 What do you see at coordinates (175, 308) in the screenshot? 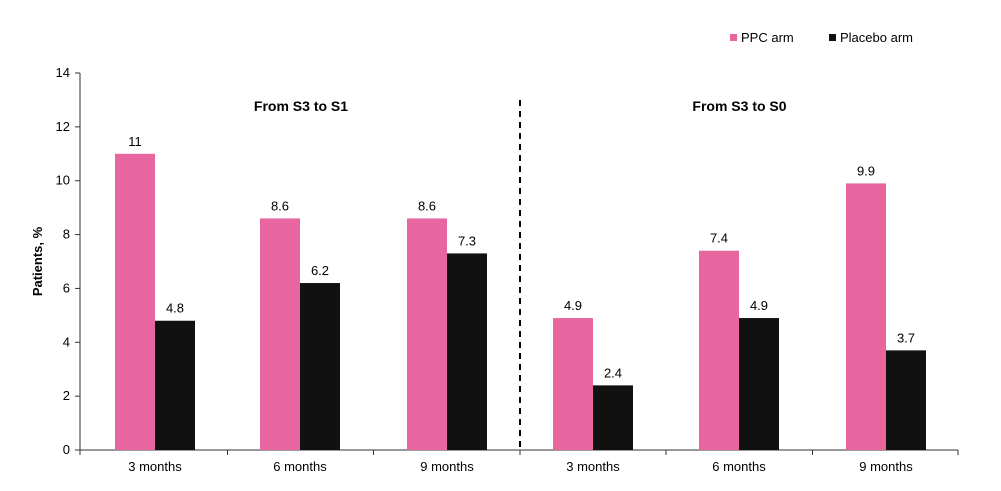
I see `data-label: 4.8` at bounding box center [175, 308].